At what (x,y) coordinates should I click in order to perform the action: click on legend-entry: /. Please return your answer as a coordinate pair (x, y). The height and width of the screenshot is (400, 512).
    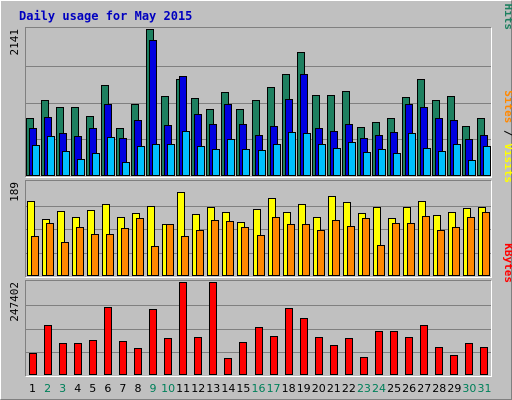
    Looking at the image, I should click on (507, 2).